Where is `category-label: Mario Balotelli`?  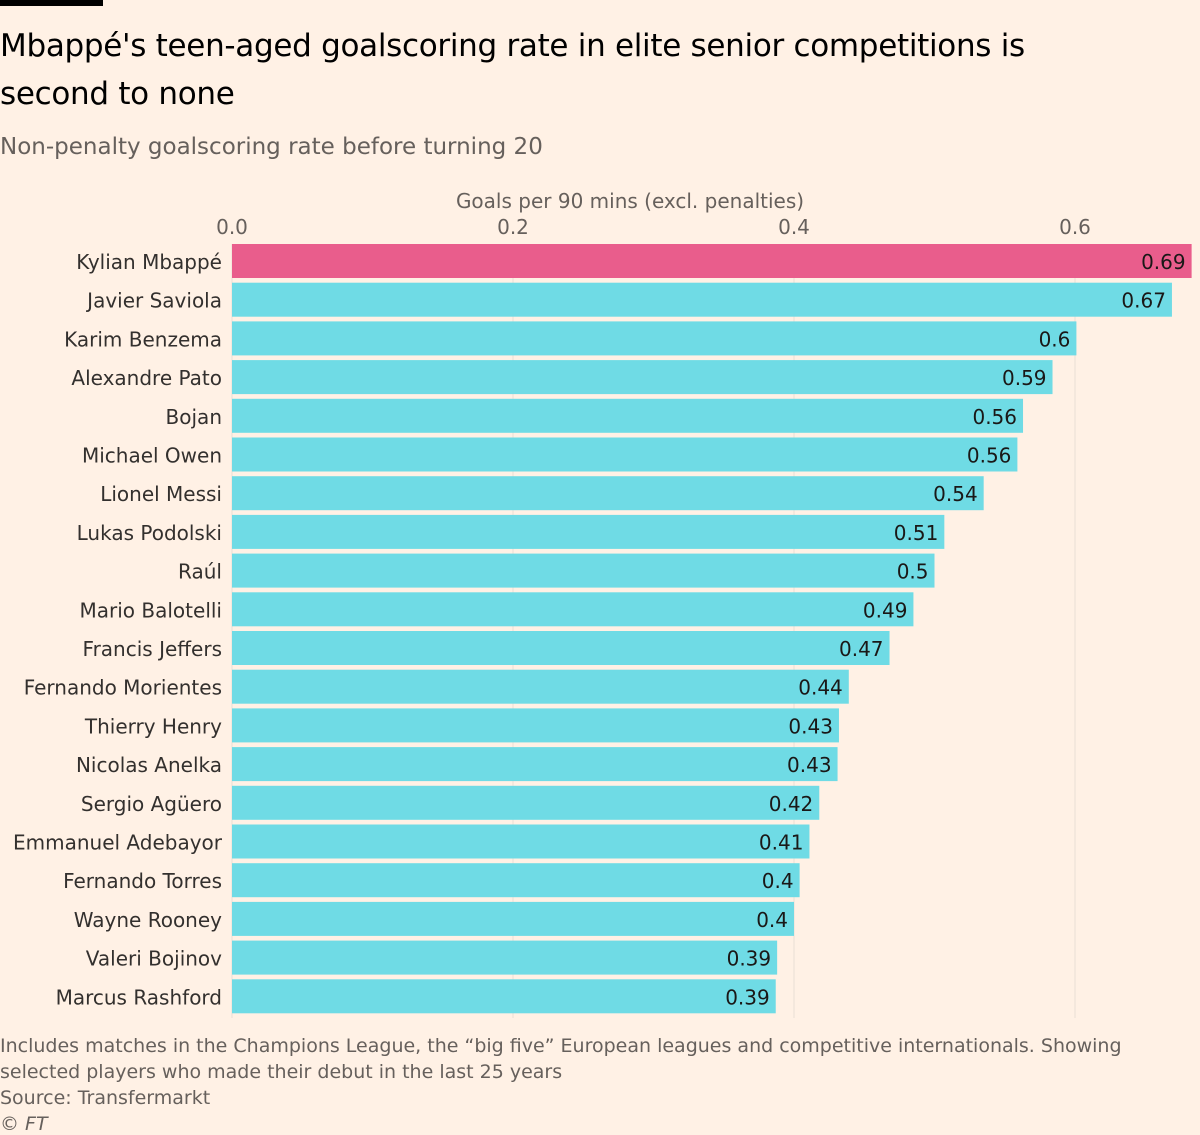
category-label: Mario Balotelli is located at coordinates (151, 610).